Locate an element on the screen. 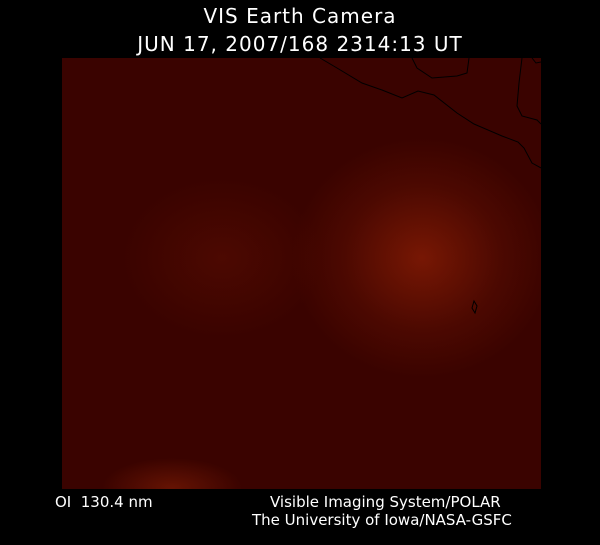 The image size is (600, 545). wavelength-label: OI 130.4 nm is located at coordinates (104, 502).